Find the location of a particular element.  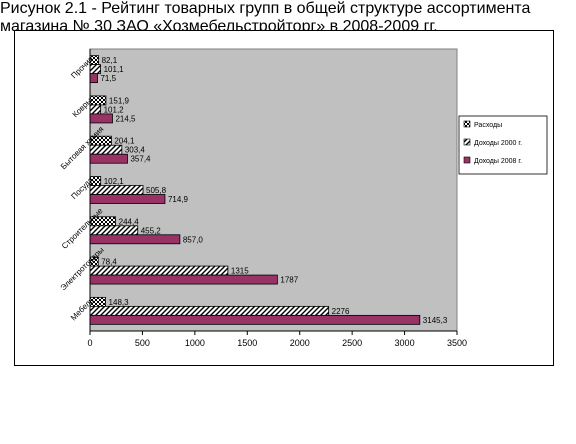

legend-label-2: Доходы 2000 г. is located at coordinates (498, 143).